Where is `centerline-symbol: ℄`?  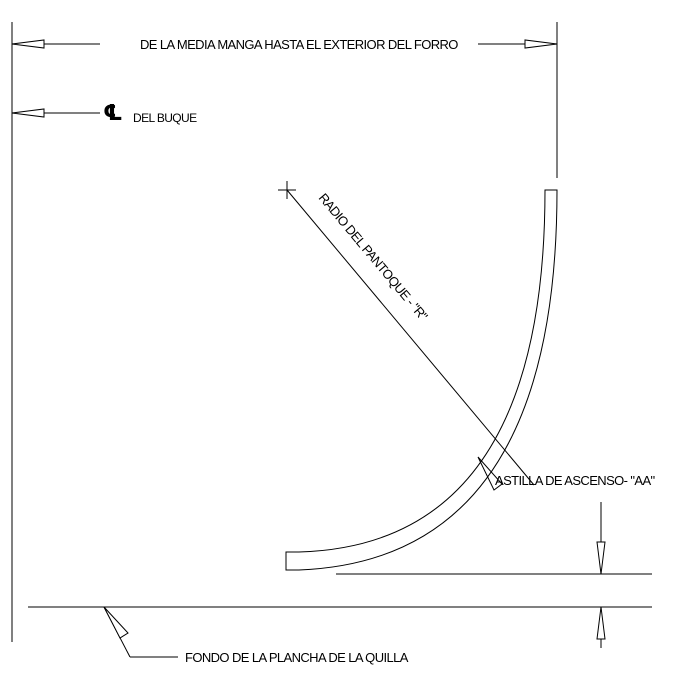
centerline-symbol: ℄ is located at coordinates (113, 113).